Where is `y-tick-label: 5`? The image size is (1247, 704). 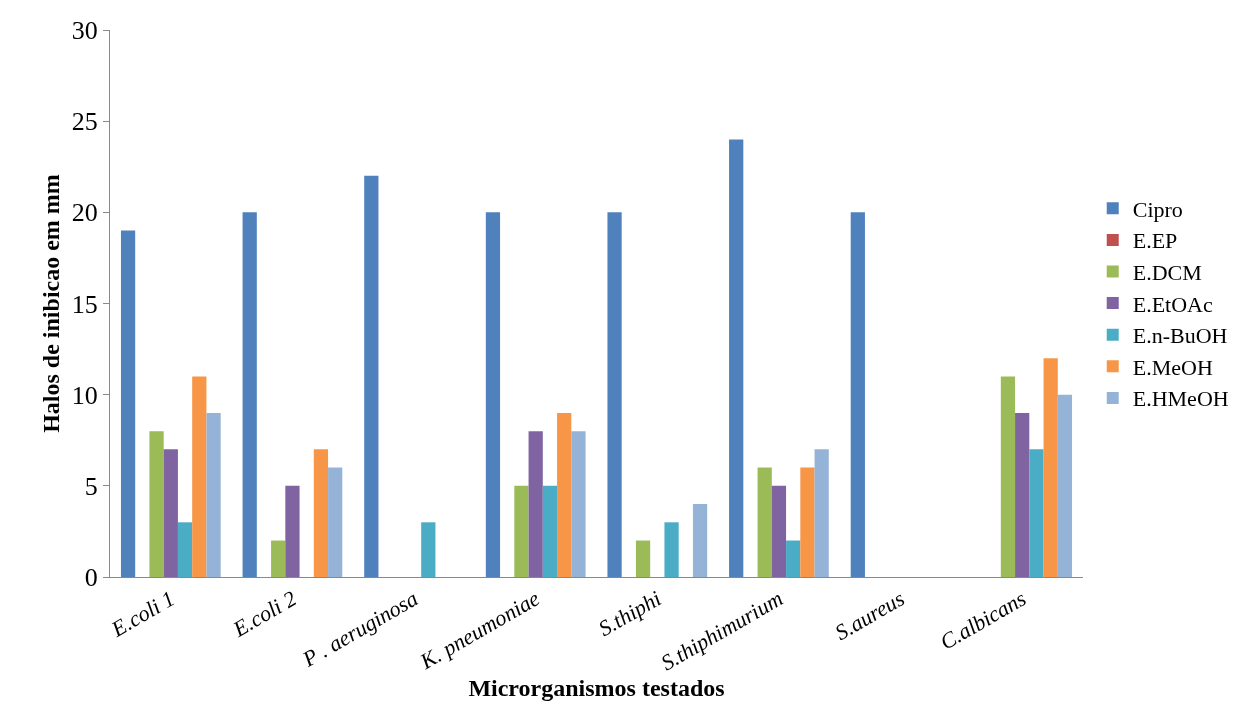
y-tick-label: 5 is located at coordinates (91, 486).